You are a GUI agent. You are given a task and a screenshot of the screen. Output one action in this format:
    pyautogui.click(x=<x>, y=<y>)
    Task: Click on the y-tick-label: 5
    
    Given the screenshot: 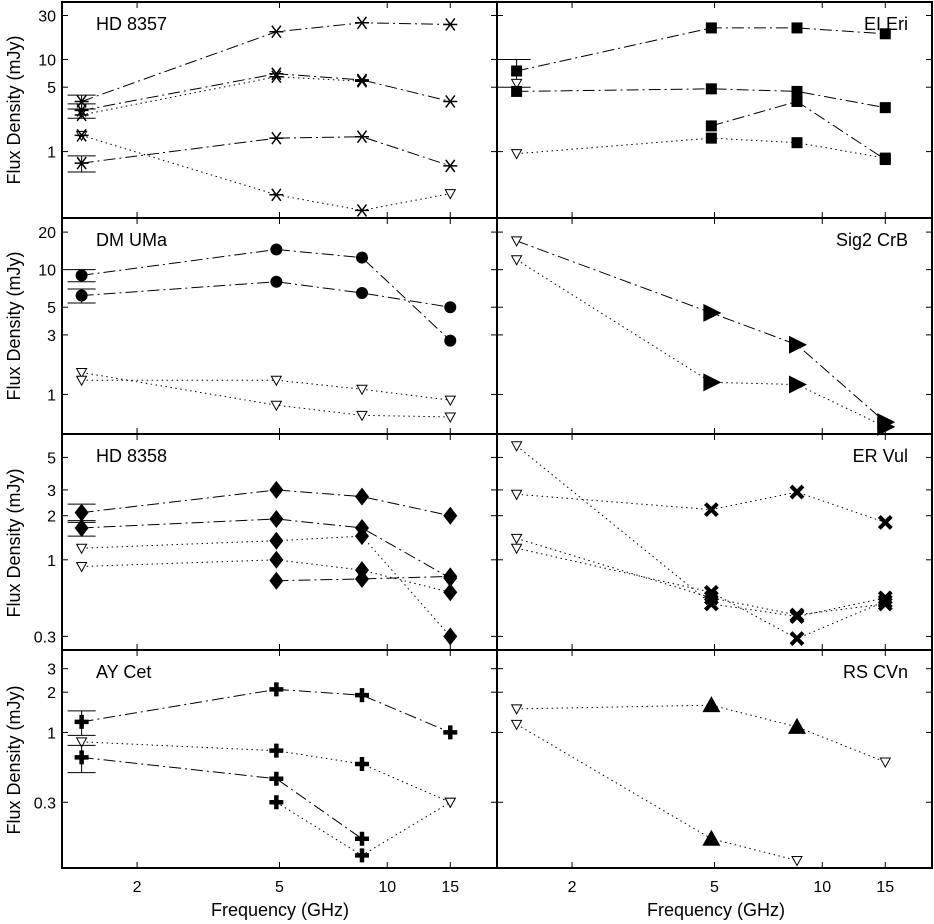 What is the action you would take?
    pyautogui.click(x=51, y=88)
    